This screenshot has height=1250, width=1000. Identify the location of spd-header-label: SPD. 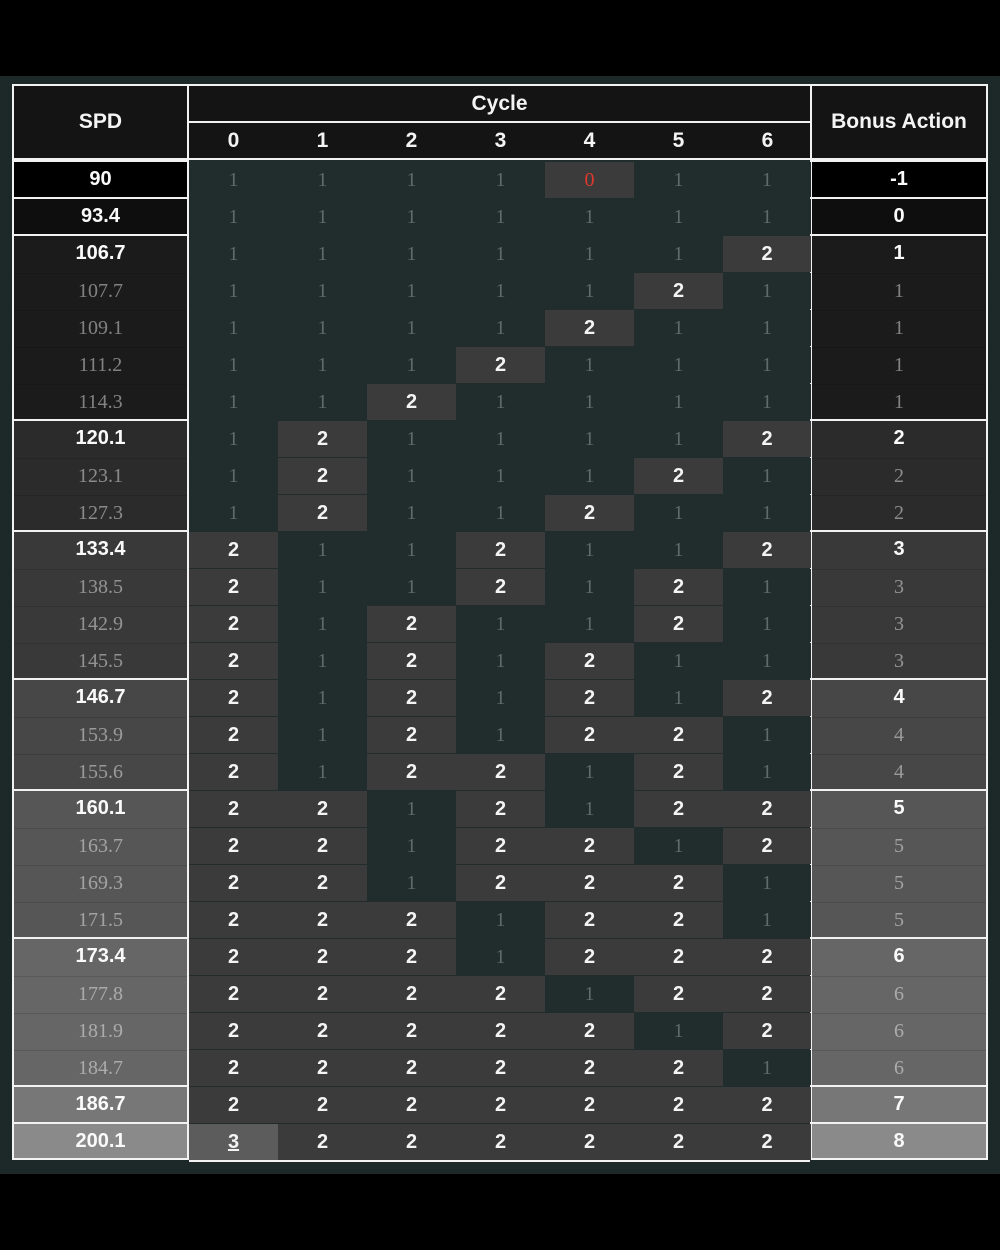
(100, 121).